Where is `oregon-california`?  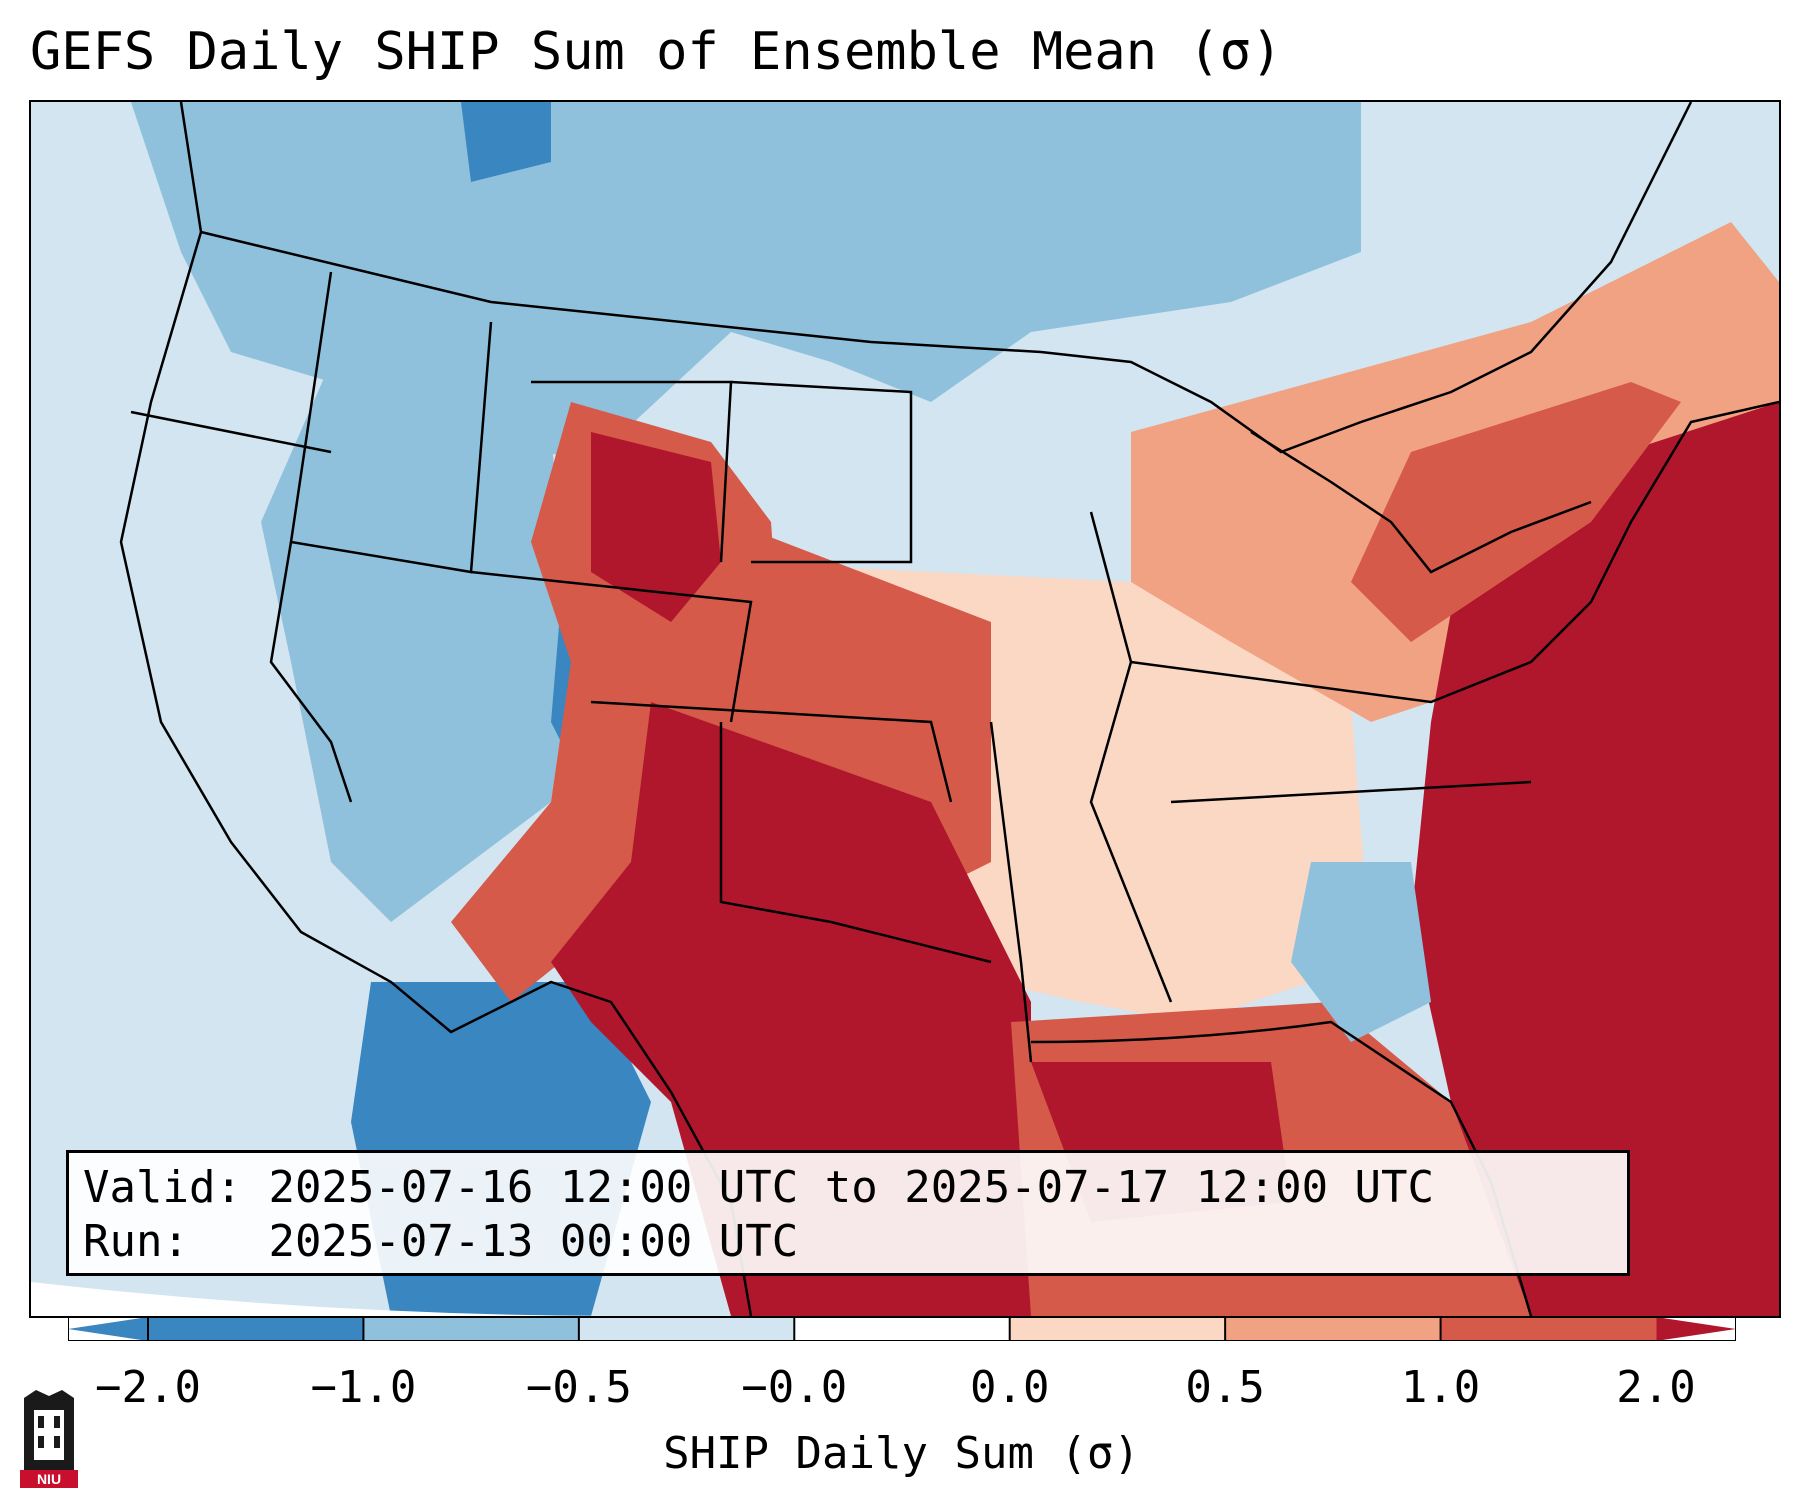 oregon-california is located at coordinates (231, 432).